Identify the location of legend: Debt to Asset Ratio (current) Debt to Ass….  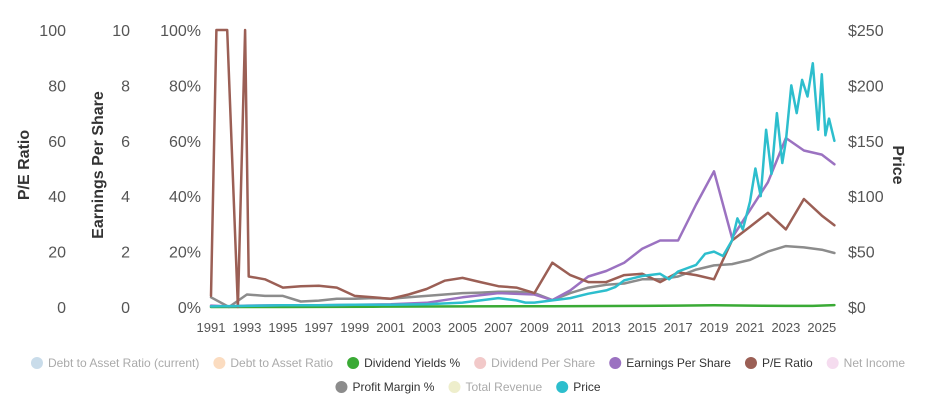
(468, 375).